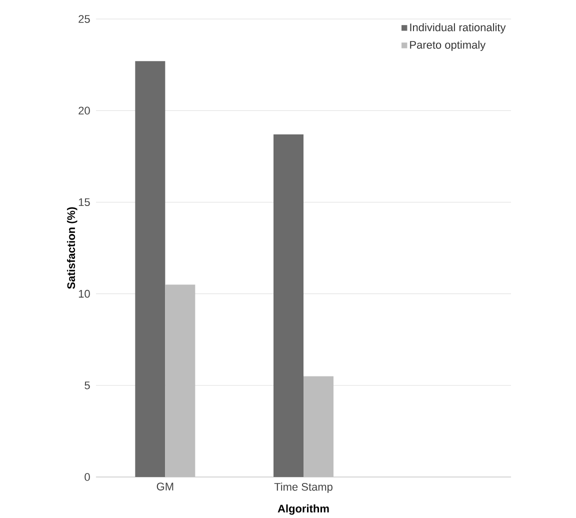  What do you see at coordinates (303, 509) in the screenshot?
I see `x-axis-title: Algorithm` at bounding box center [303, 509].